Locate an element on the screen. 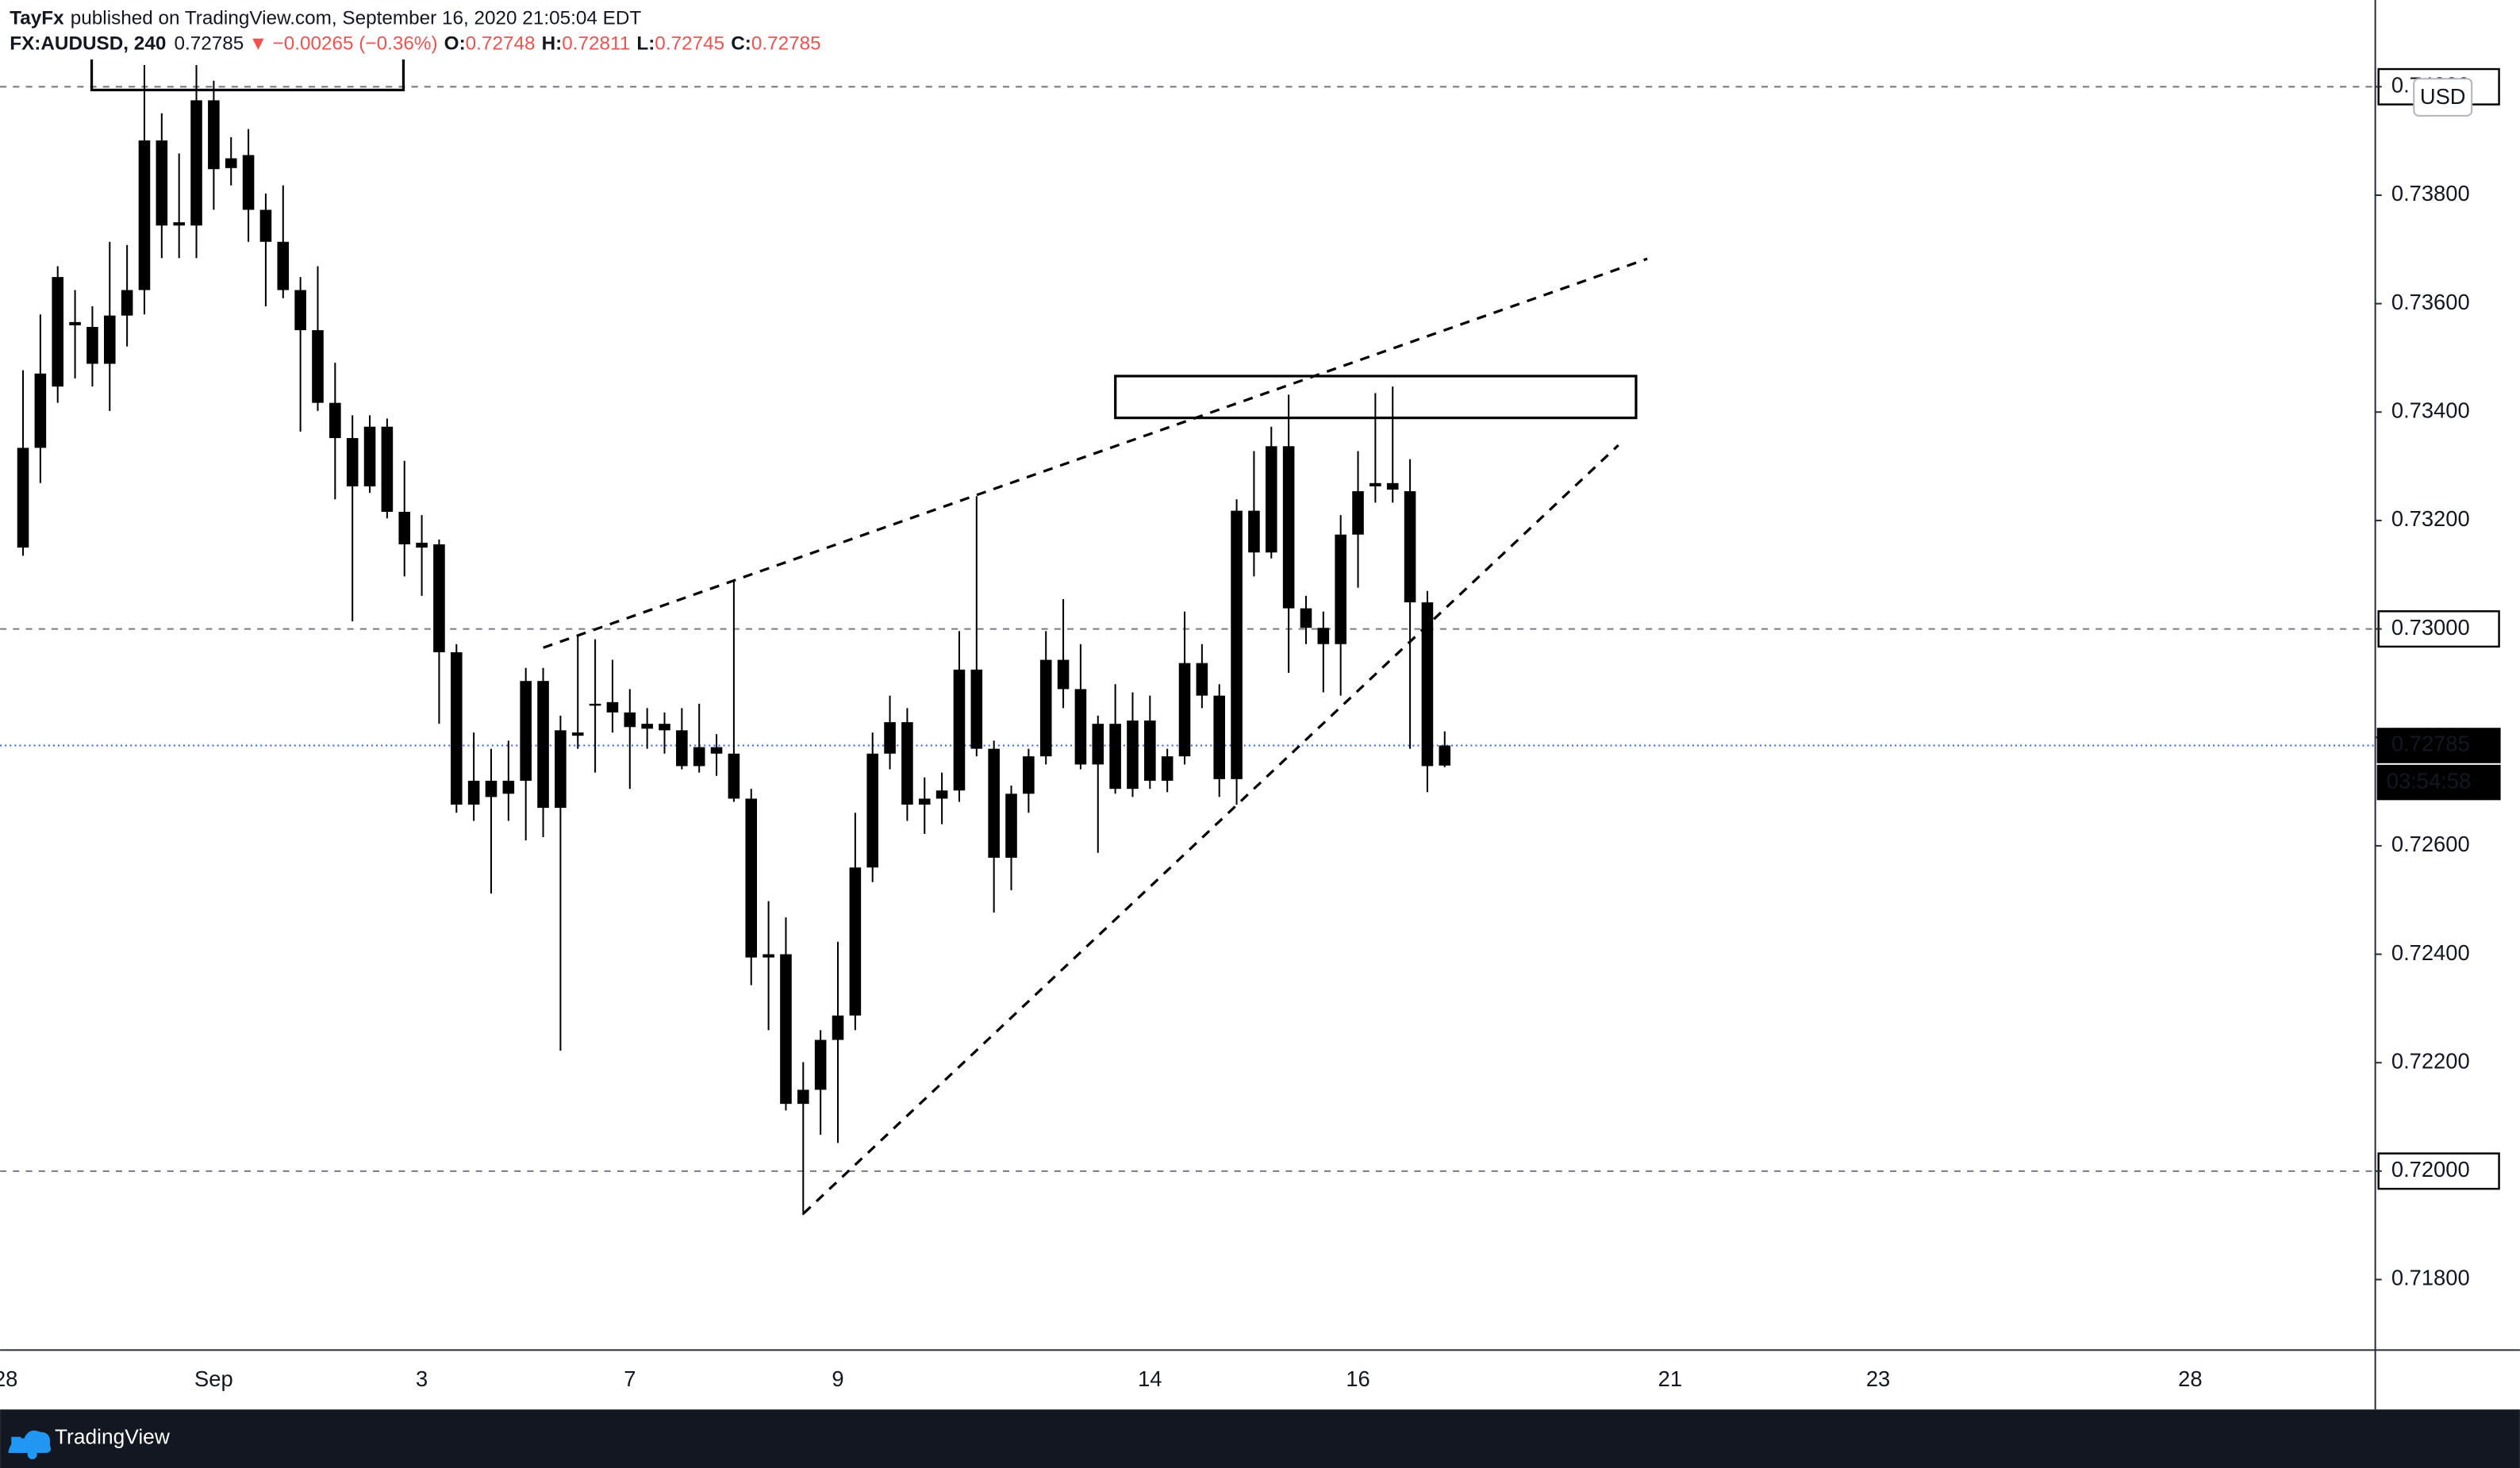 This screenshot has width=2520, height=1468. currency-box is located at coordinates (2443, 97).